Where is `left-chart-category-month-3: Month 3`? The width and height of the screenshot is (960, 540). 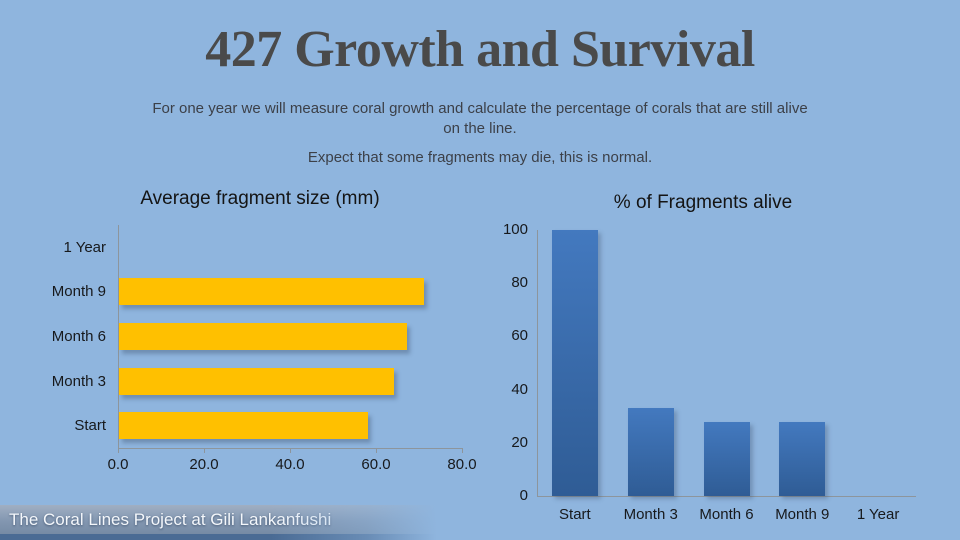 left-chart-category-month-3: Month 3 is located at coordinates (78, 381).